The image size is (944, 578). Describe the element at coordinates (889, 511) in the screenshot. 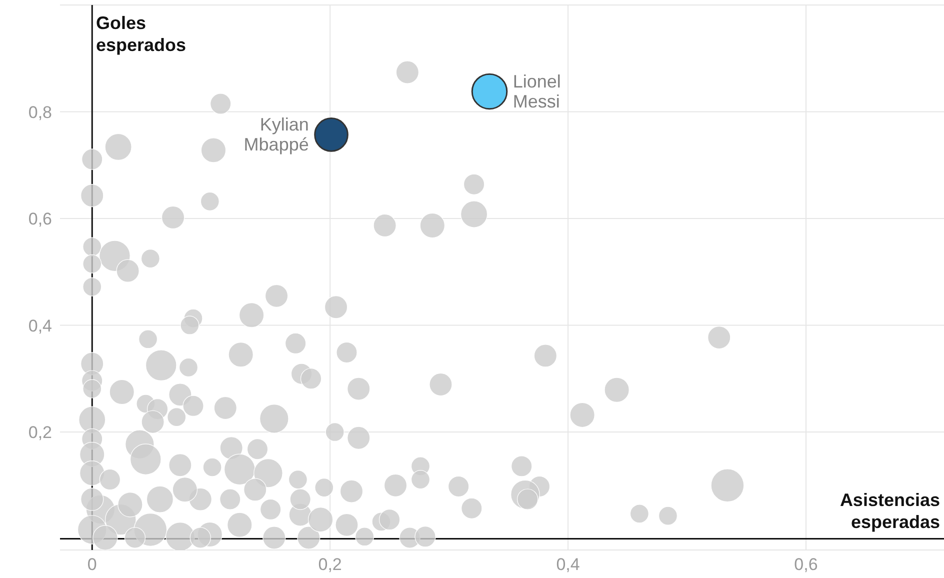

I see `x-axis-title: Asistencias esperadas` at that location.